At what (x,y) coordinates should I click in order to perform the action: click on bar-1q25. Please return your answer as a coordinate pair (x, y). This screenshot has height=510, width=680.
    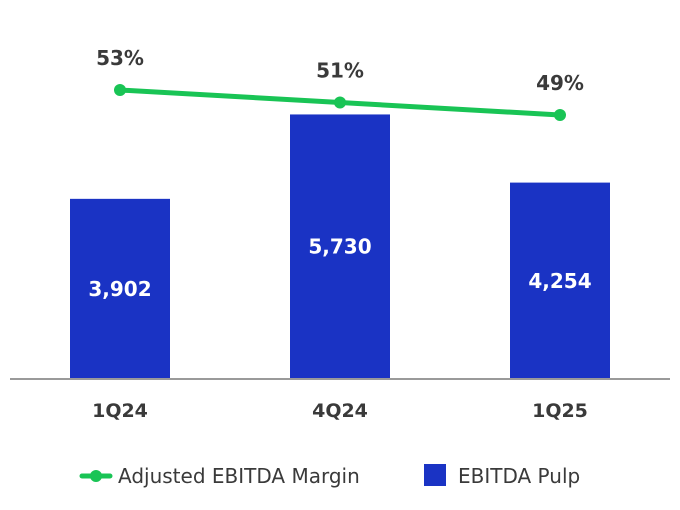
    Looking at the image, I should click on (560, 280).